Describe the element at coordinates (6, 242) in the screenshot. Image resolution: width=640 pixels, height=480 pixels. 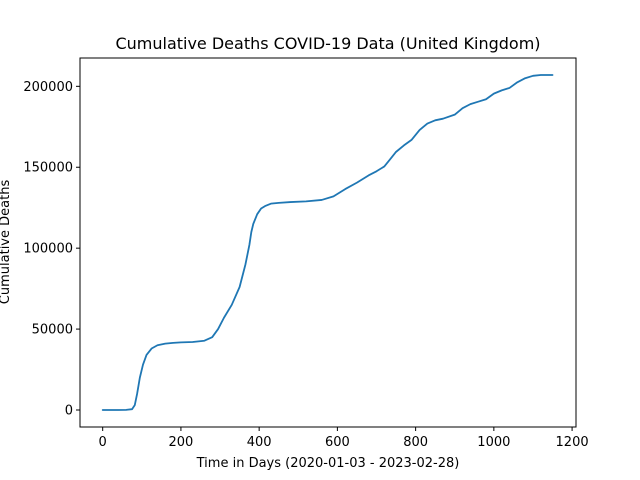
I see `y-axis-label: Cumulative Deaths` at that location.